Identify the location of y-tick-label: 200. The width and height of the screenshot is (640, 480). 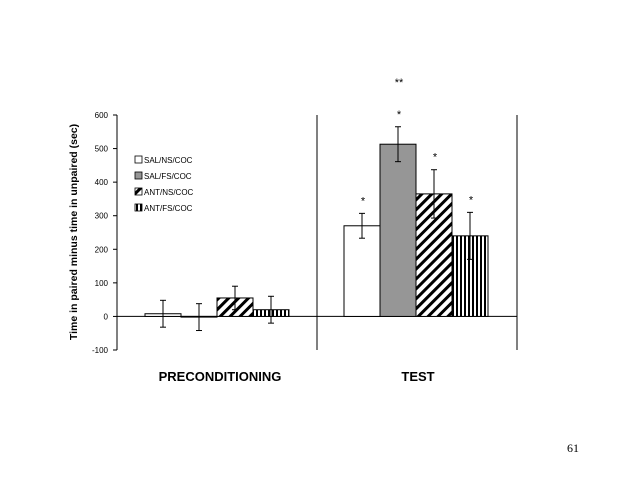
(102, 249).